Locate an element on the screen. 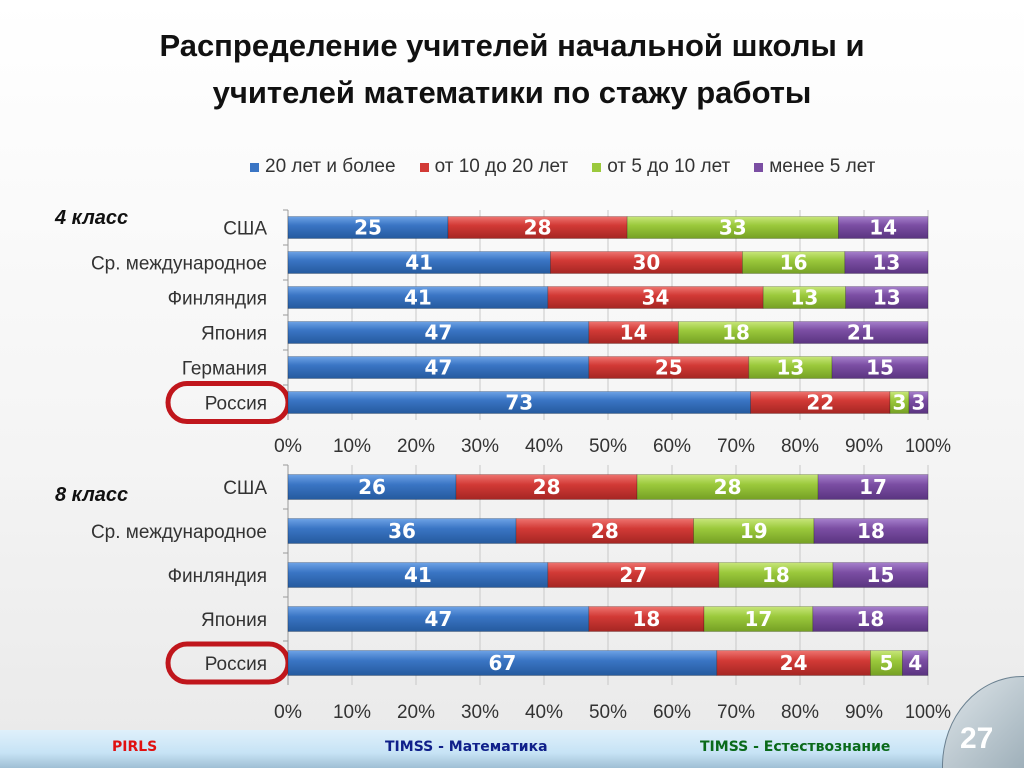  grade-8-label: 8 класс is located at coordinates (92, 495).